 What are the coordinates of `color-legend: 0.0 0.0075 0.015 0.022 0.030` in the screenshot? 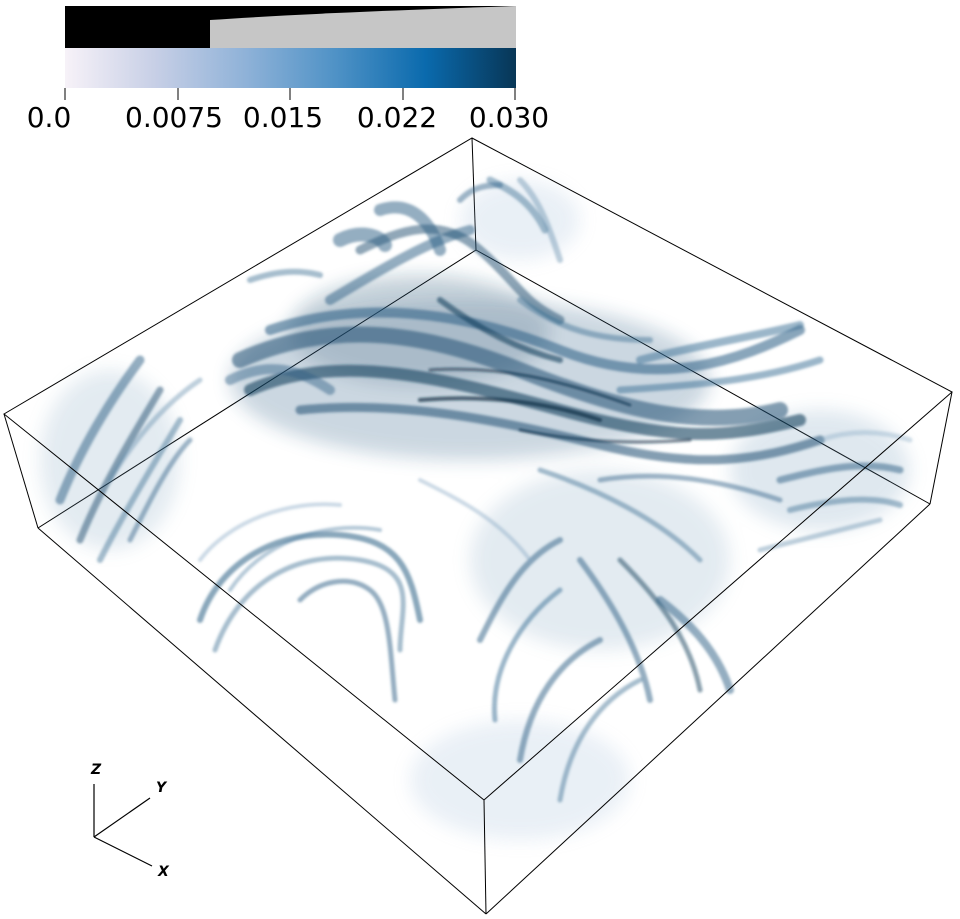 It's located at (280, 70).